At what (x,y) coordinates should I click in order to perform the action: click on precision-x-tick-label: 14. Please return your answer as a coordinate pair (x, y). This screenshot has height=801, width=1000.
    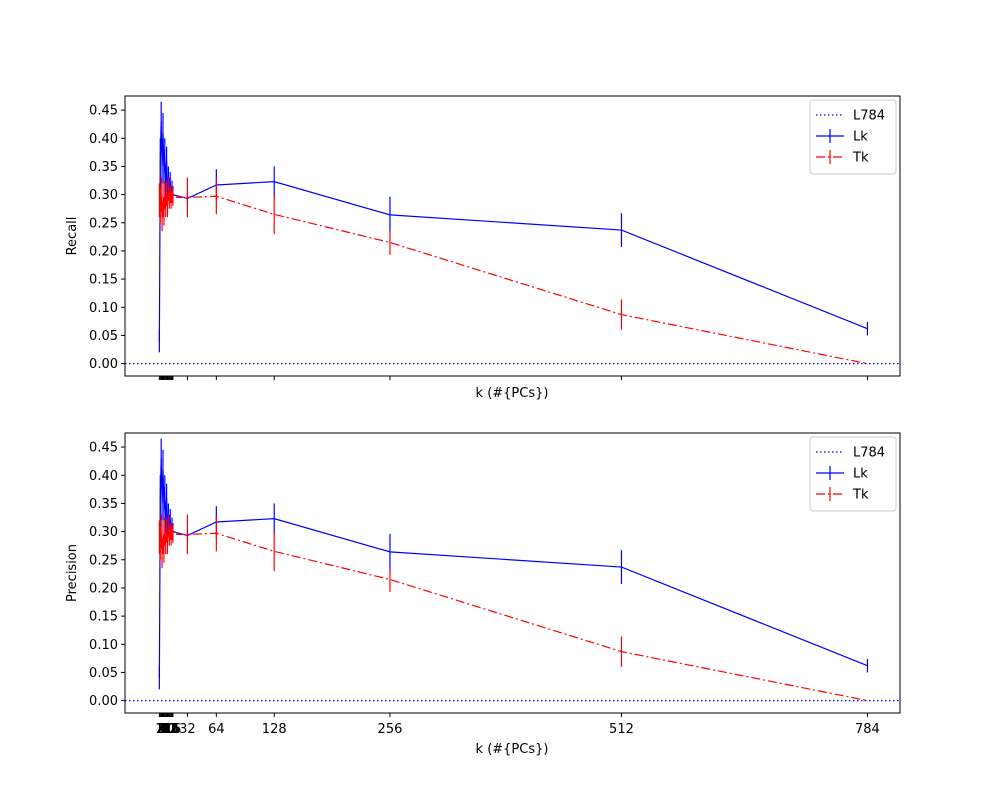
    Looking at the image, I should click on (171, 729).